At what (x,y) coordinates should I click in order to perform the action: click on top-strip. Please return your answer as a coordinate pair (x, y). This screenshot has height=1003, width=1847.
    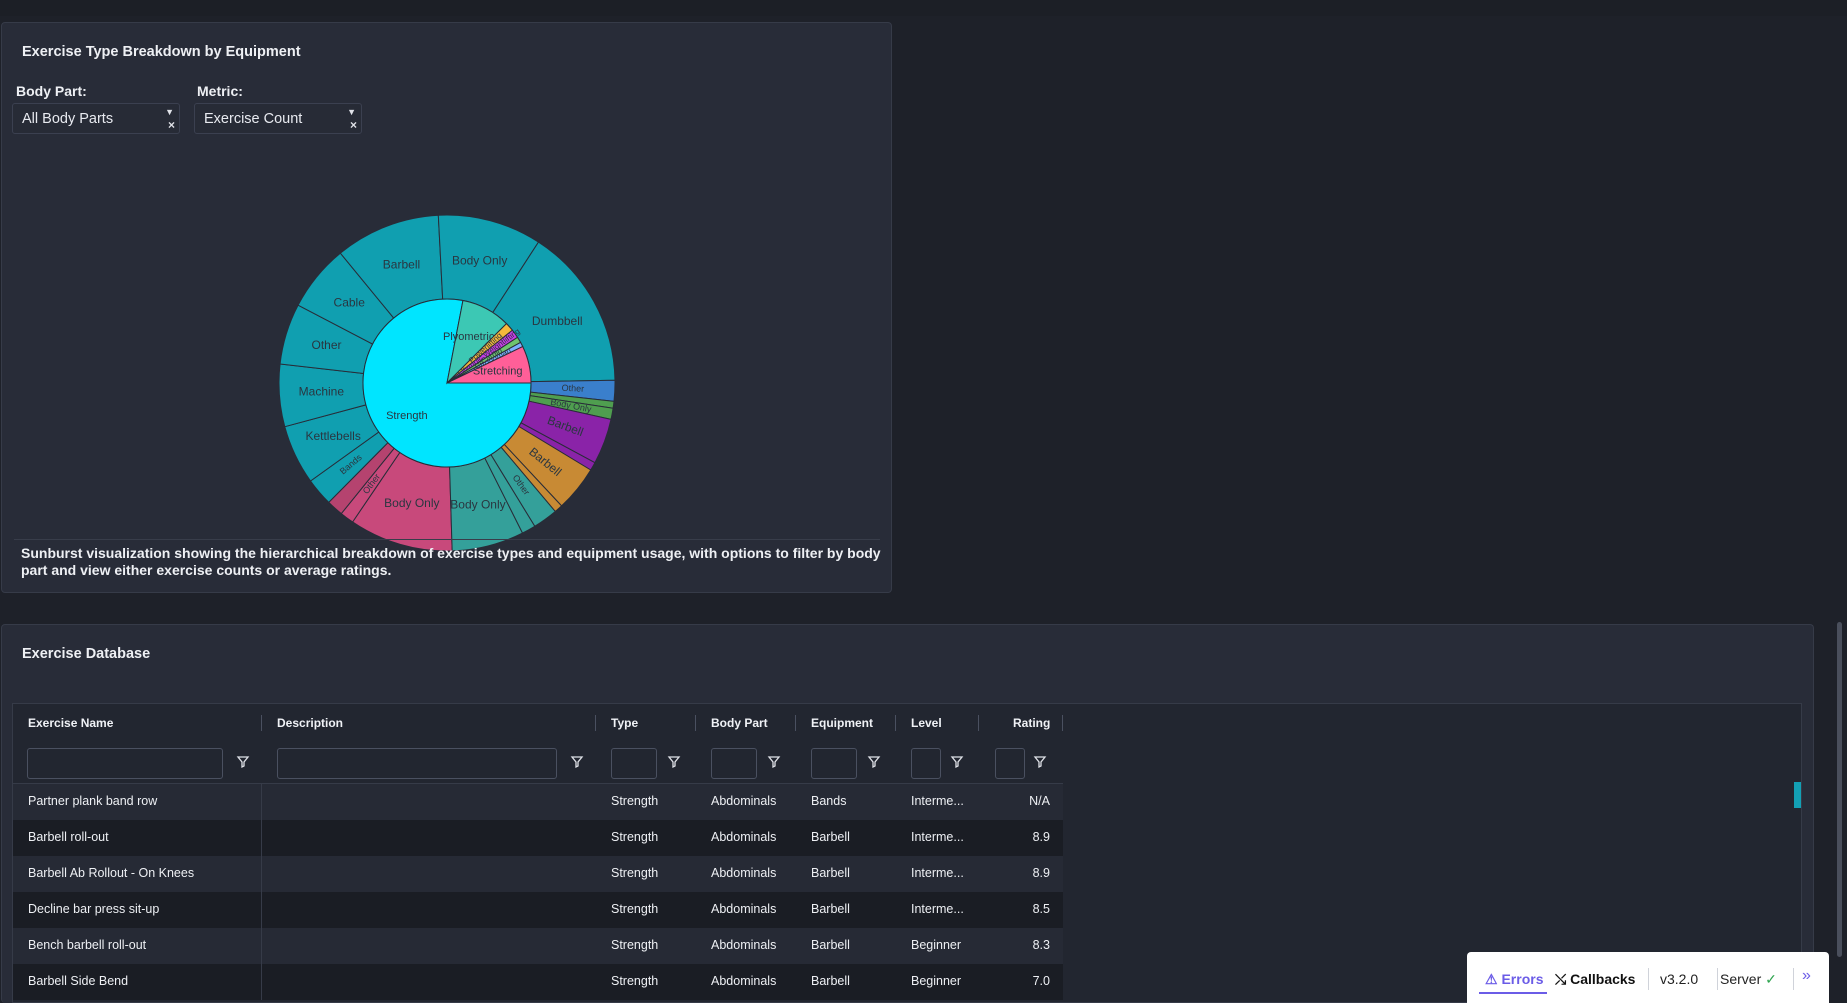
    Looking at the image, I should click on (923, 8).